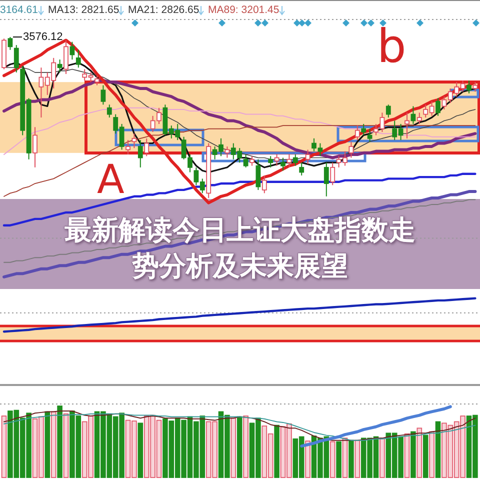 The image size is (480, 480). Describe the element at coordinates (244, 10) in the screenshot. I see `text: MA89: 3201.45` at that location.